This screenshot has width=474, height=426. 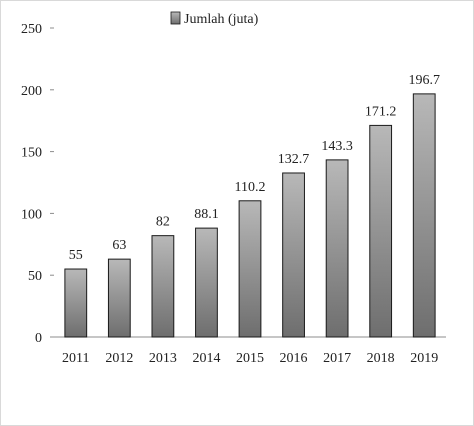 I want to click on data-label-2016: 132.7, so click(x=294, y=159).